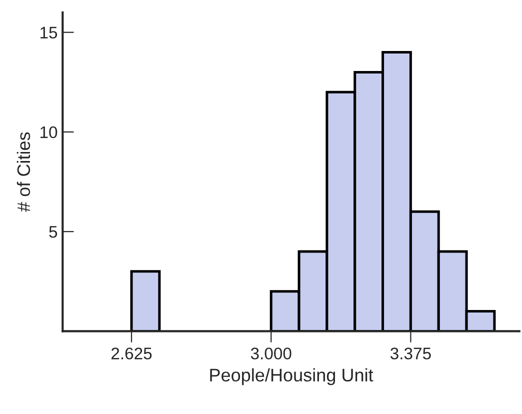  Describe the element at coordinates (49, 132) in the screenshot. I see `y-tick-label: 10` at that location.